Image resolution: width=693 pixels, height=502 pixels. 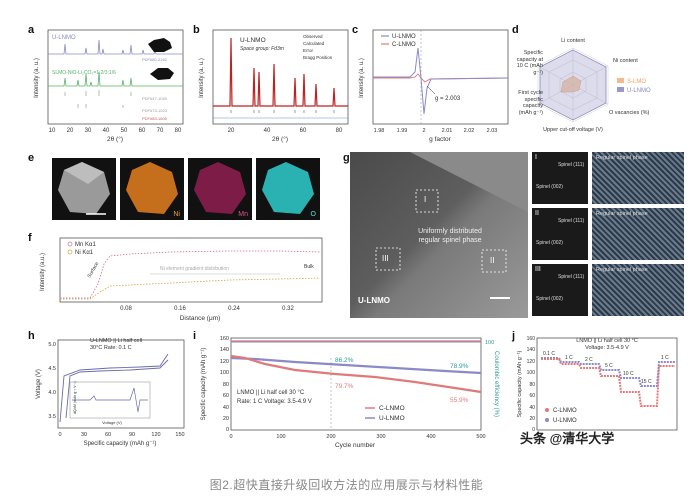 I want to click on panel-a-xticks: 10 20 30 40 50 60 70 80, so click(x=115, y=131).